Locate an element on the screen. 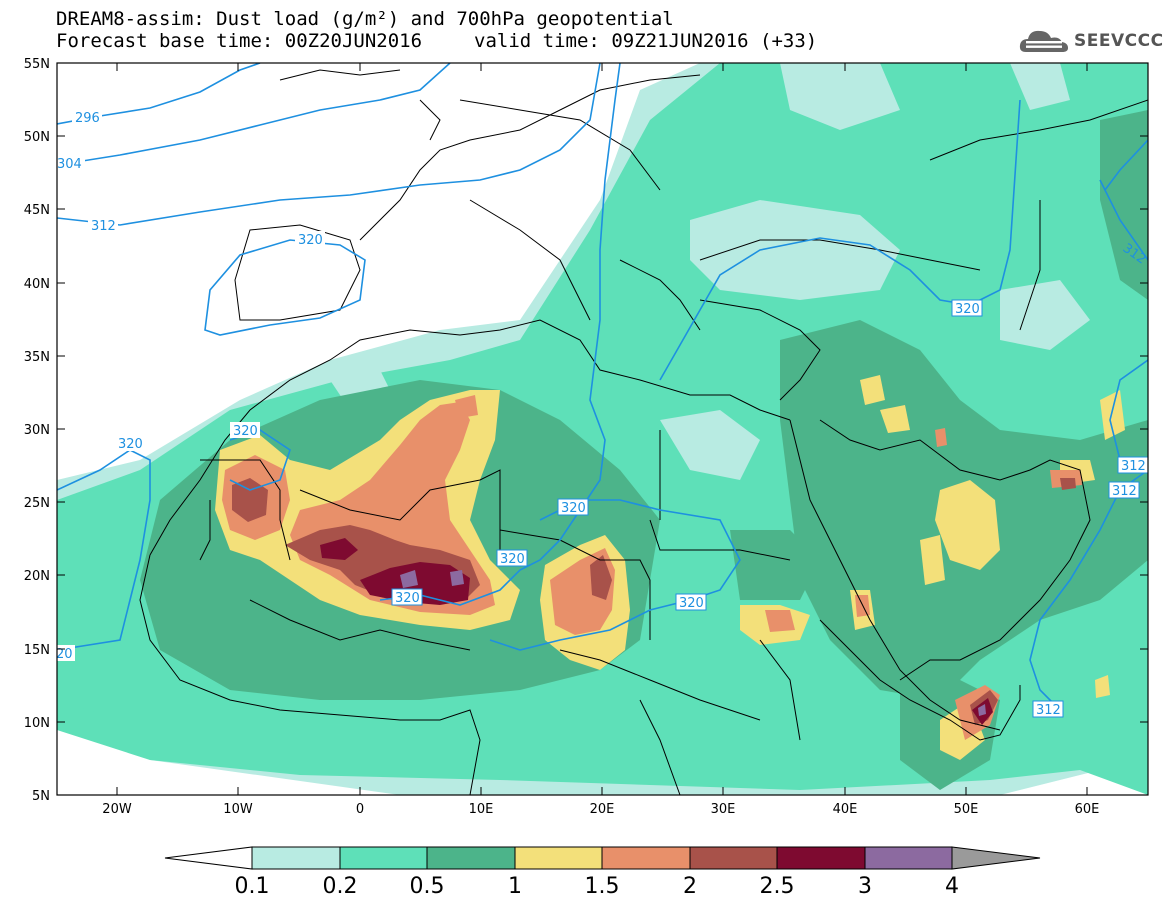  colorbar: 0.1 0.2 0.5 1 1.5 2 2.5 3 4 is located at coordinates (602, 872).